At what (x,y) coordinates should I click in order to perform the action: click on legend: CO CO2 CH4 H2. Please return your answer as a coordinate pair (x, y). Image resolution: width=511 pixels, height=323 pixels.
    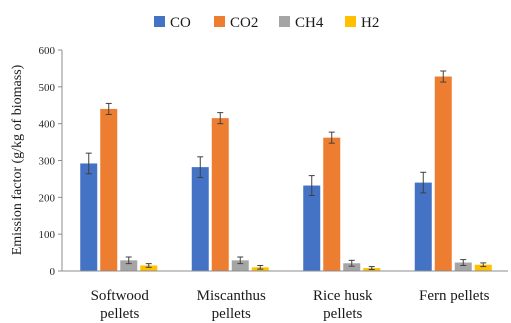
    Looking at the image, I should click on (266, 23).